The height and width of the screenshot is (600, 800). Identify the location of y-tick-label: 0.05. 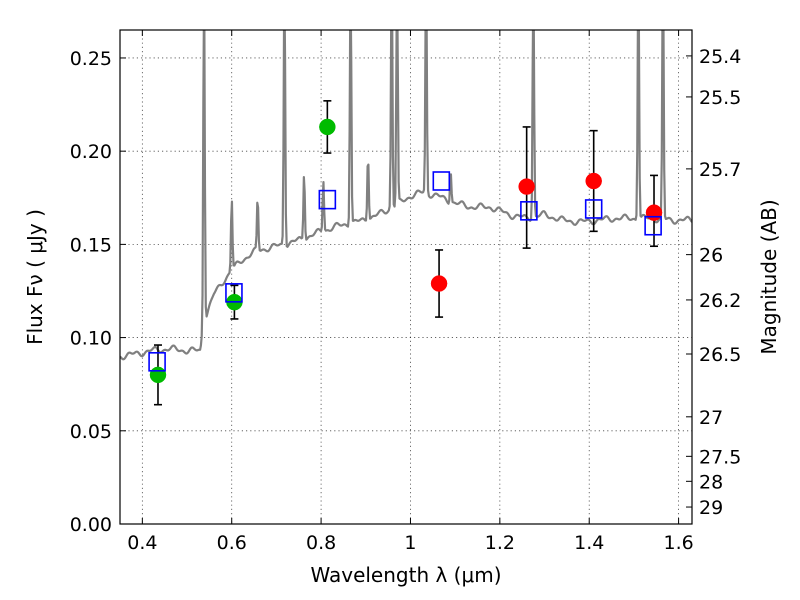
(91, 432).